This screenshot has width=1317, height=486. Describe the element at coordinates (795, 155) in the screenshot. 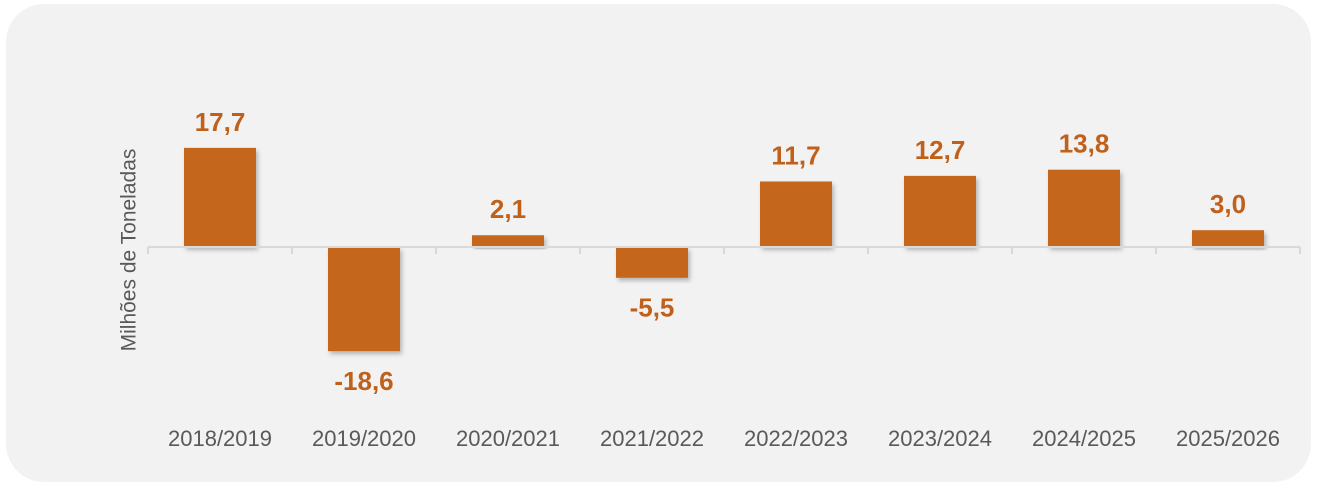

I see `value-label: 11,7` at that location.